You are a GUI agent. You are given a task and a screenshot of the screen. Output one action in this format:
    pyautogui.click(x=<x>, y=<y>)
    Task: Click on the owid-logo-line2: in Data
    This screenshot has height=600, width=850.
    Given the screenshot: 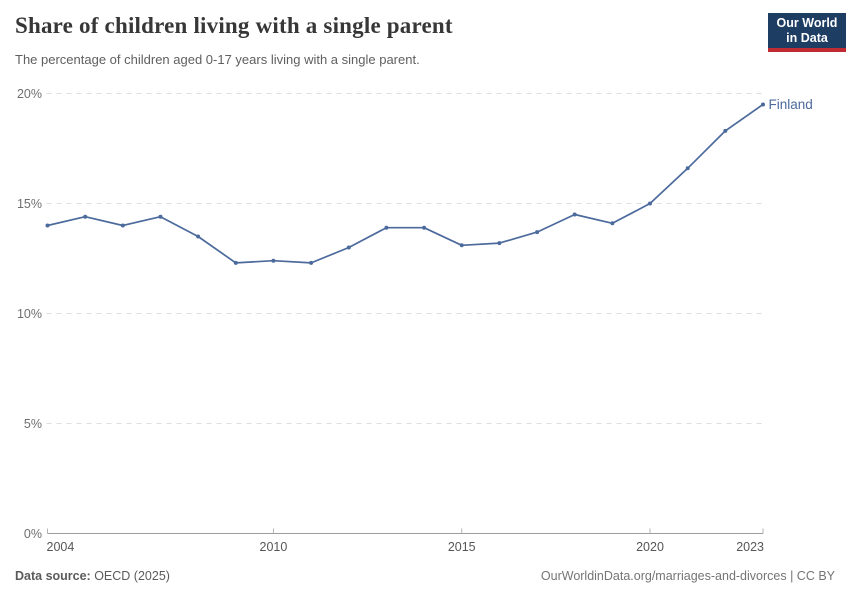 What is the action you would take?
    pyautogui.click(x=807, y=38)
    